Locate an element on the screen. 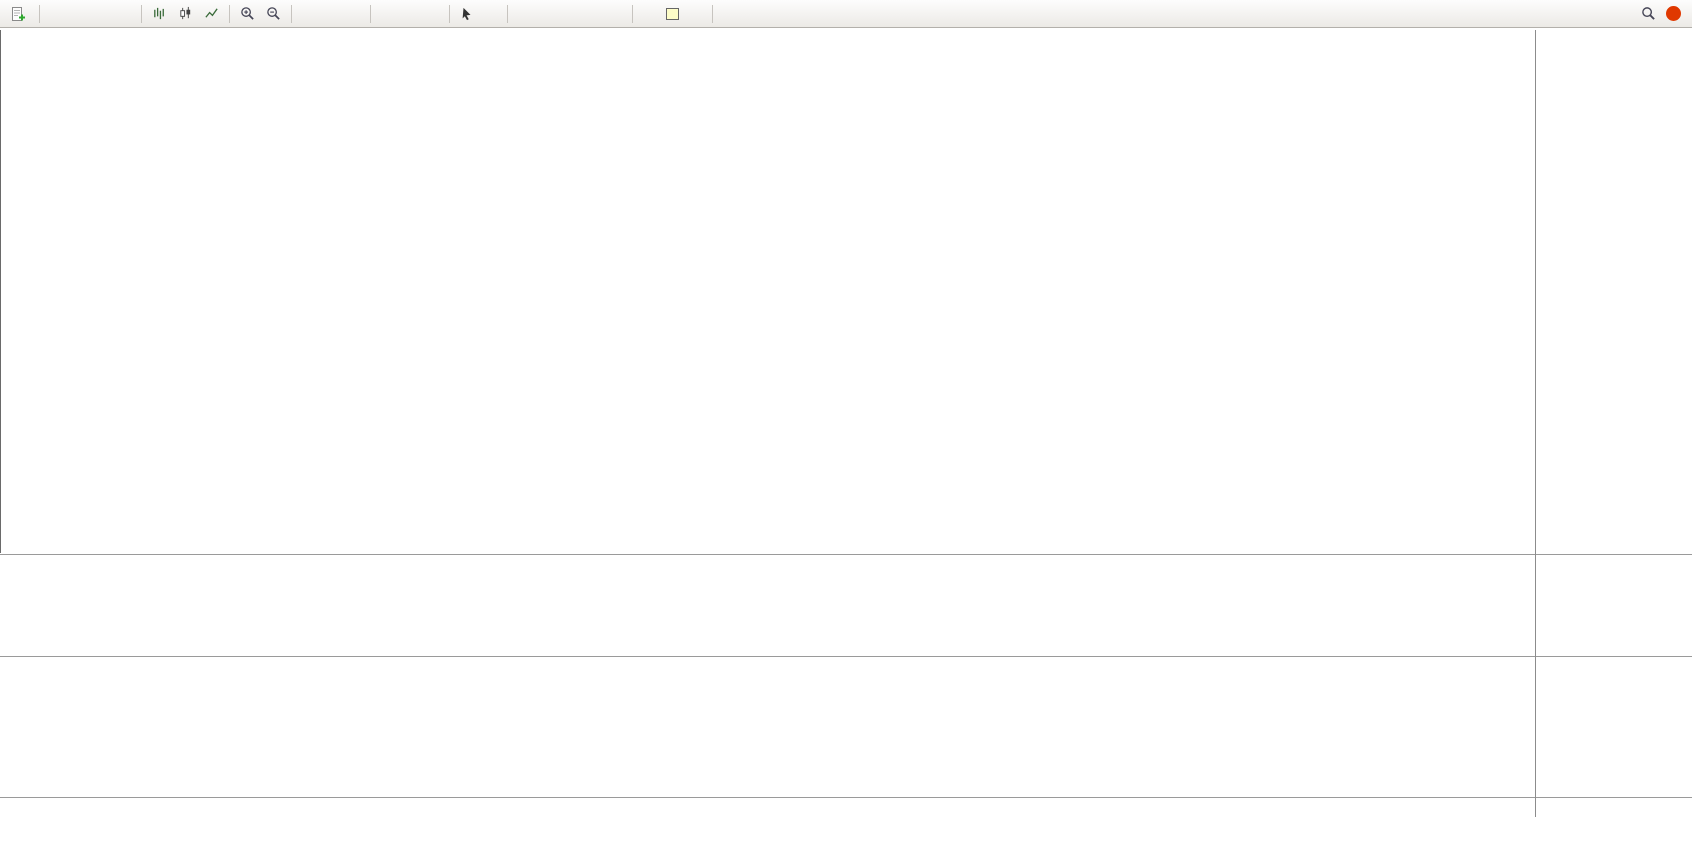 This screenshot has height=853, width=1692. horizontal-line-button is located at coordinates (547, 14).